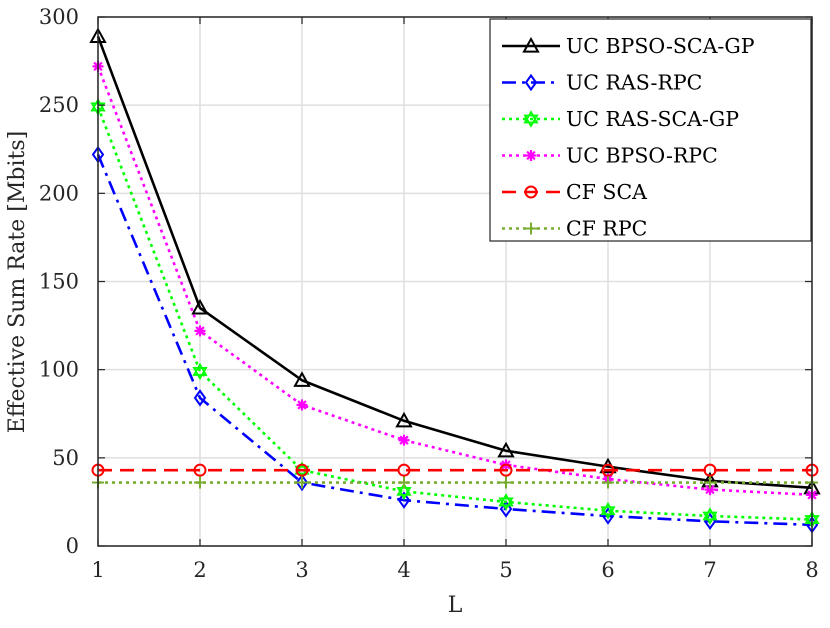 The image size is (830, 628). I want to click on x-tick-label: 1, so click(97, 570).